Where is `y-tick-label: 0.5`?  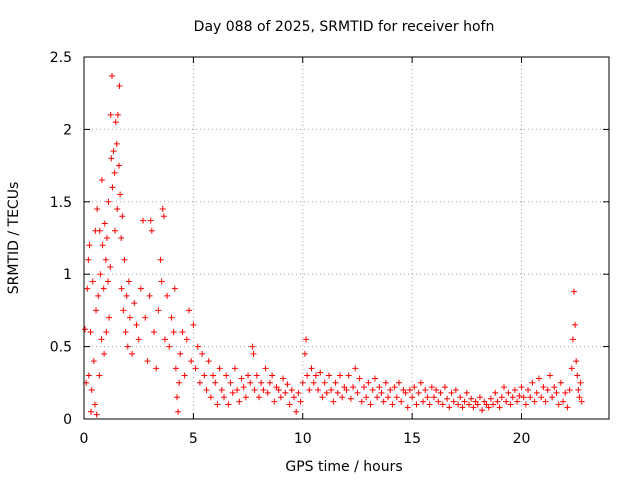 y-tick-label: 0.5 is located at coordinates (61, 348).